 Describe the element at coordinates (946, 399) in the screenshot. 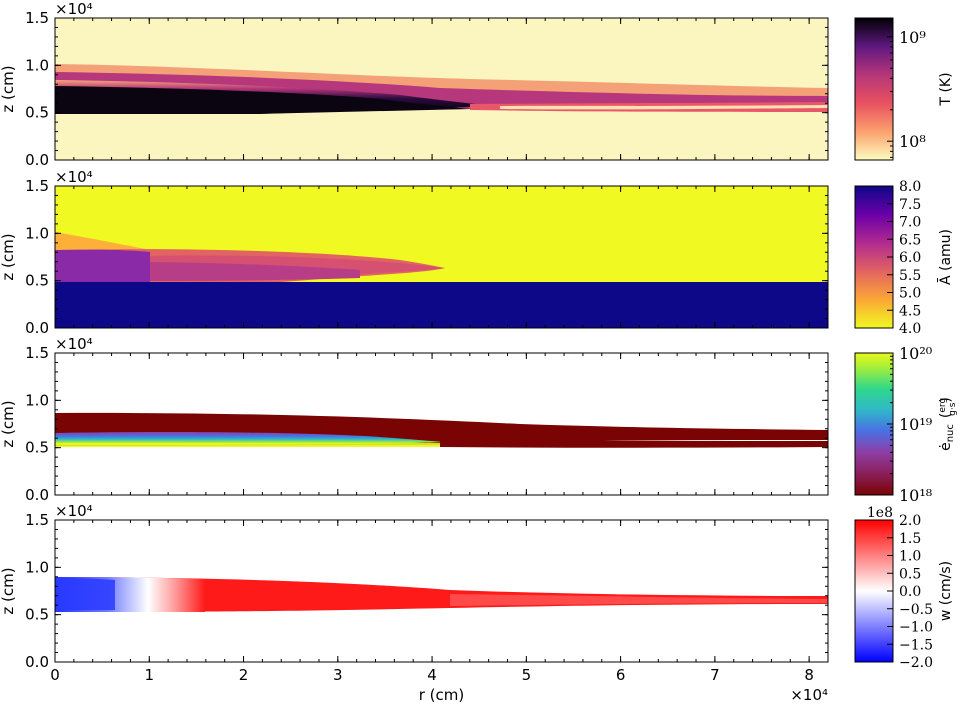

I see `label-paren-close: )` at that location.